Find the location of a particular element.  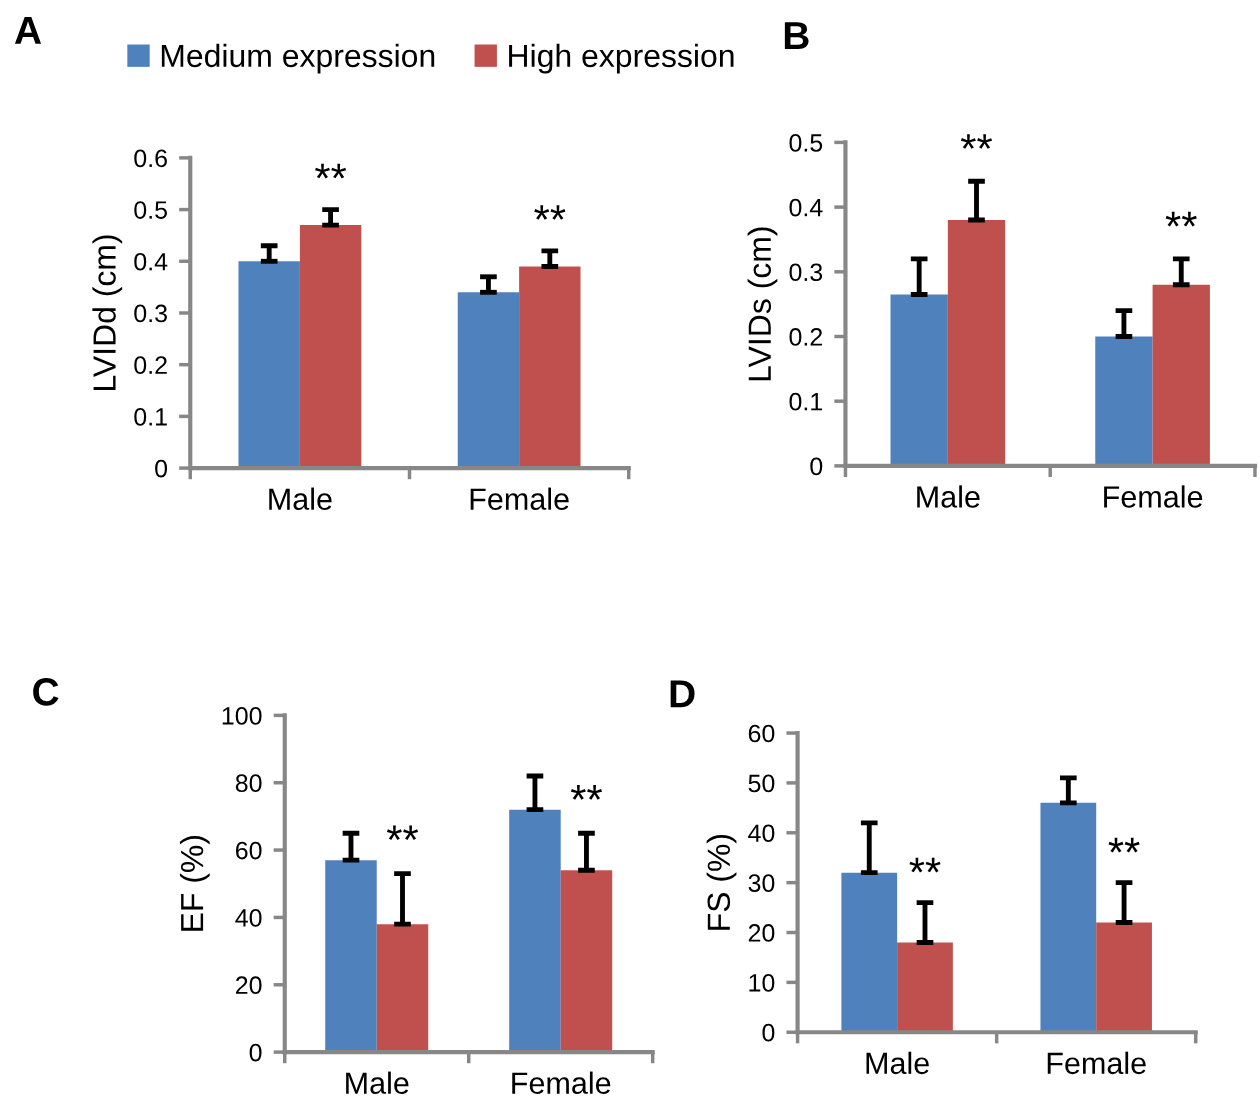

legend-label: High expression is located at coordinates (621, 58).